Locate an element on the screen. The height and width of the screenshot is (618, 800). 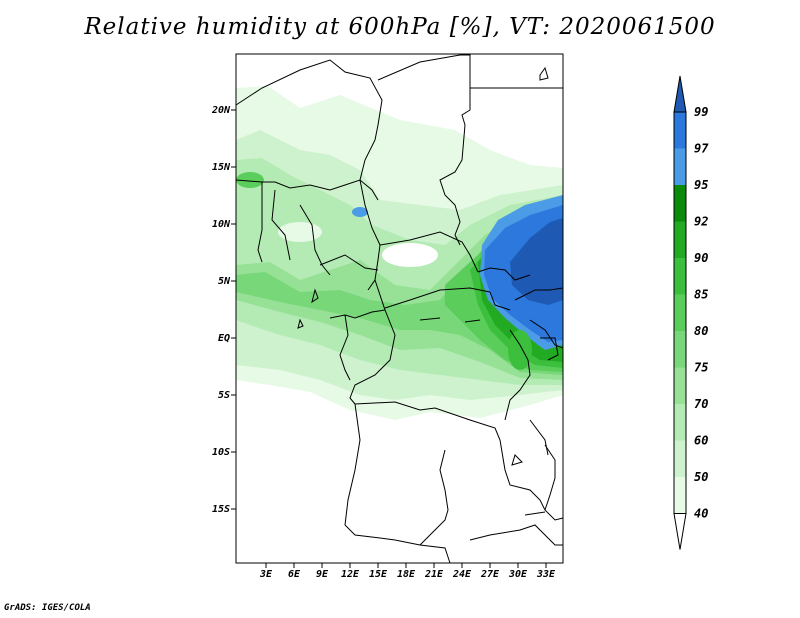
colorbar-label: 80 is located at coordinates (701, 331).